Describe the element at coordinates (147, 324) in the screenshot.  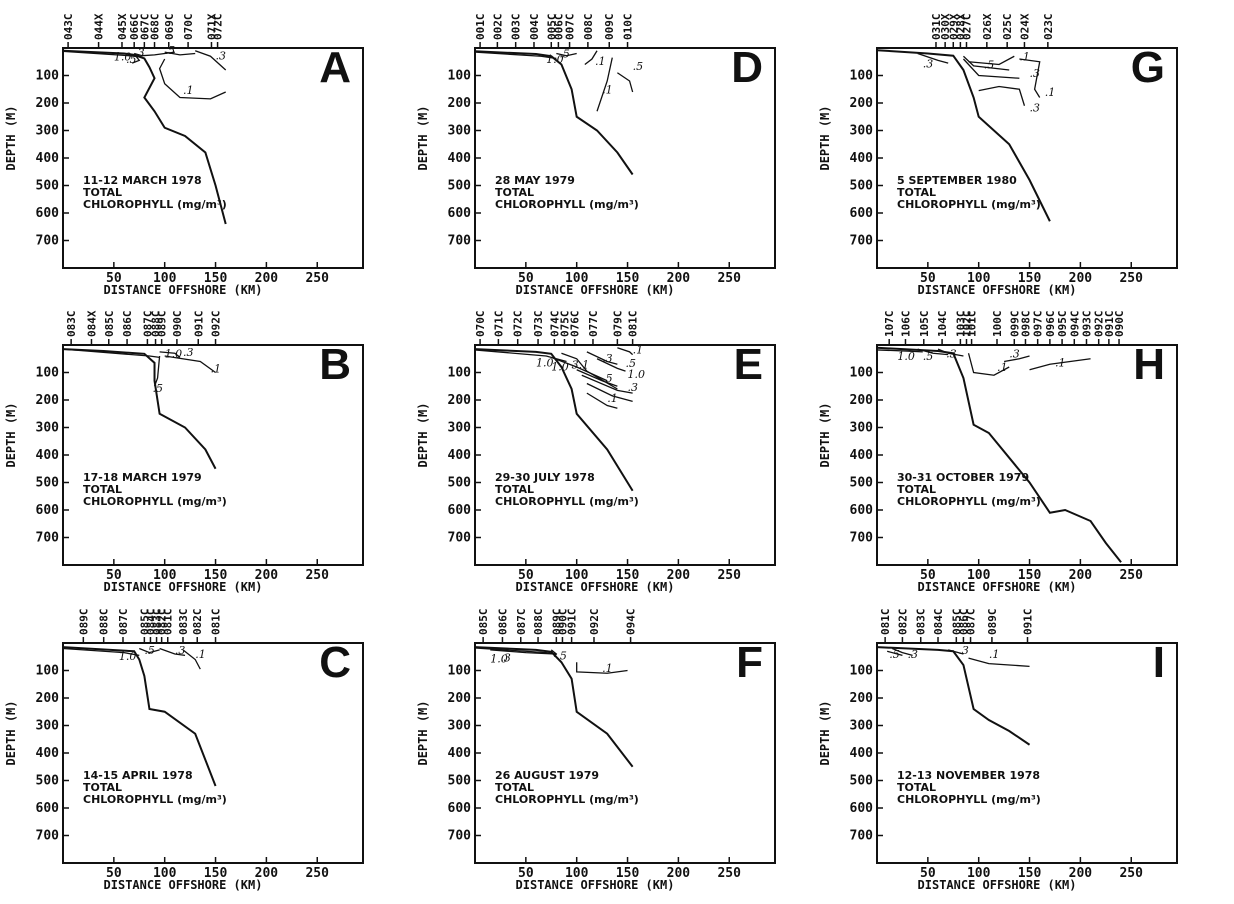
I see `panel-b-station-label: 087C` at that location.